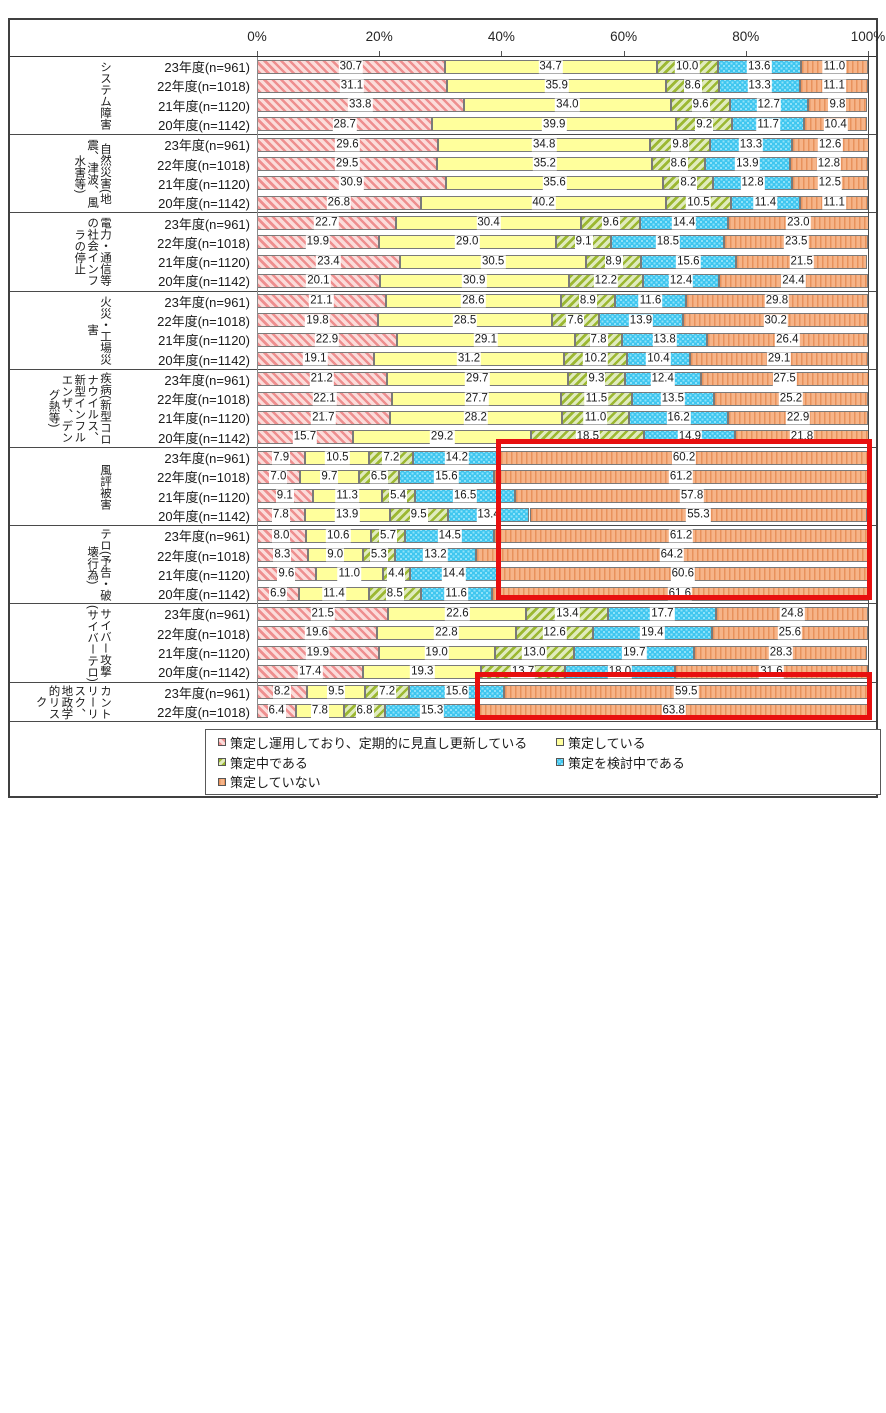  What do you see at coordinates (554, 124) in the screenshot?
I see `value-label: 39.9` at bounding box center [554, 124].